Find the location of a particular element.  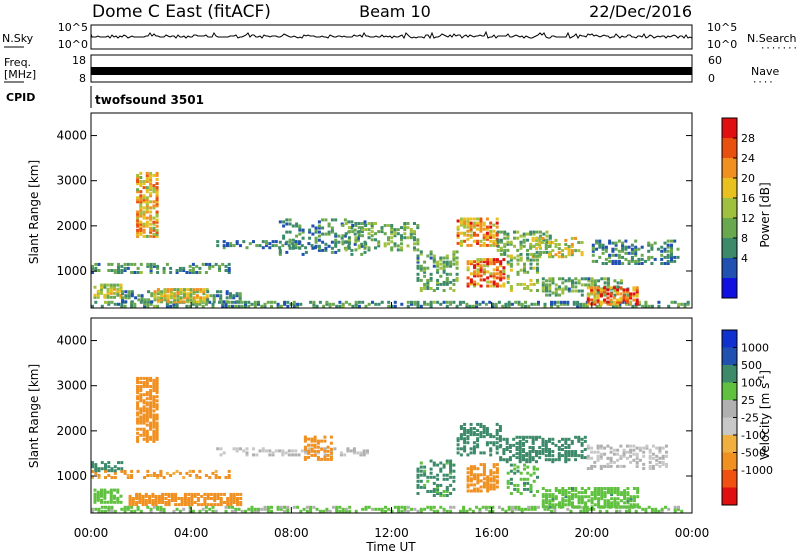

freq-label-line1: Freq. is located at coordinates (17, 62).